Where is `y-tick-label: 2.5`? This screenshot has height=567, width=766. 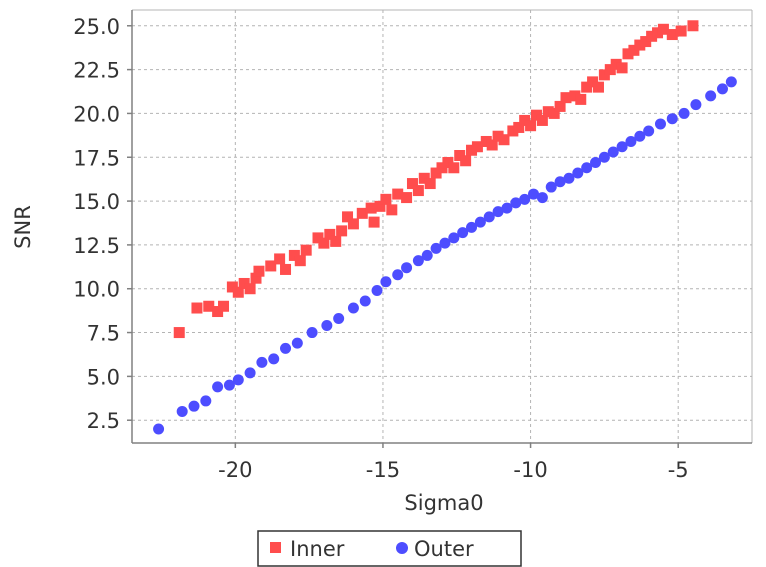 y-tick-label: 2.5 is located at coordinates (103, 421).